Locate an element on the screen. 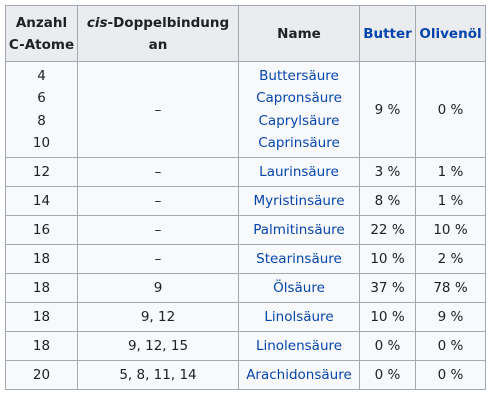 The width and height of the screenshot is (490, 401). acid-link: Stearinsäure is located at coordinates (299, 259).